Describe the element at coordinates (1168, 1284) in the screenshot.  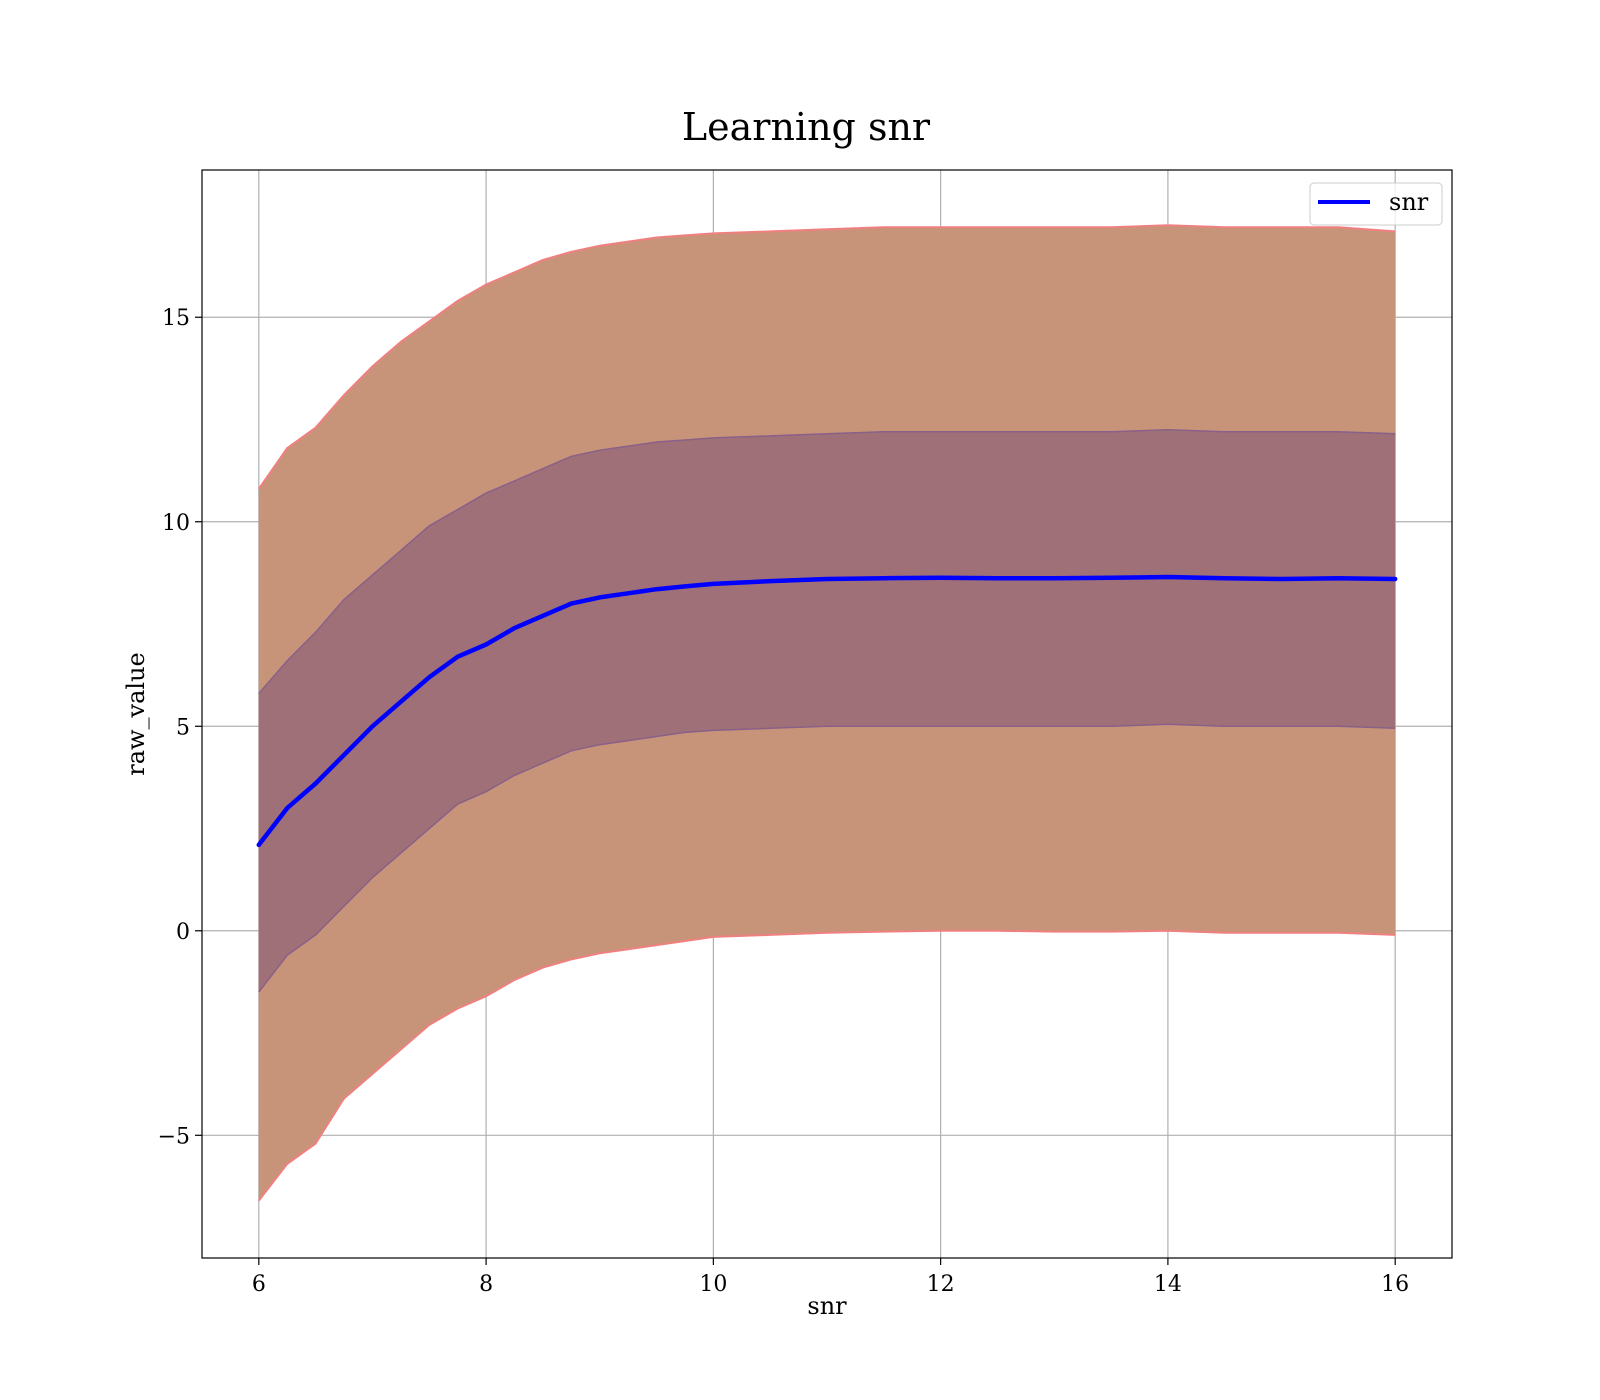
I see `x-tick-label: 14` at that location.